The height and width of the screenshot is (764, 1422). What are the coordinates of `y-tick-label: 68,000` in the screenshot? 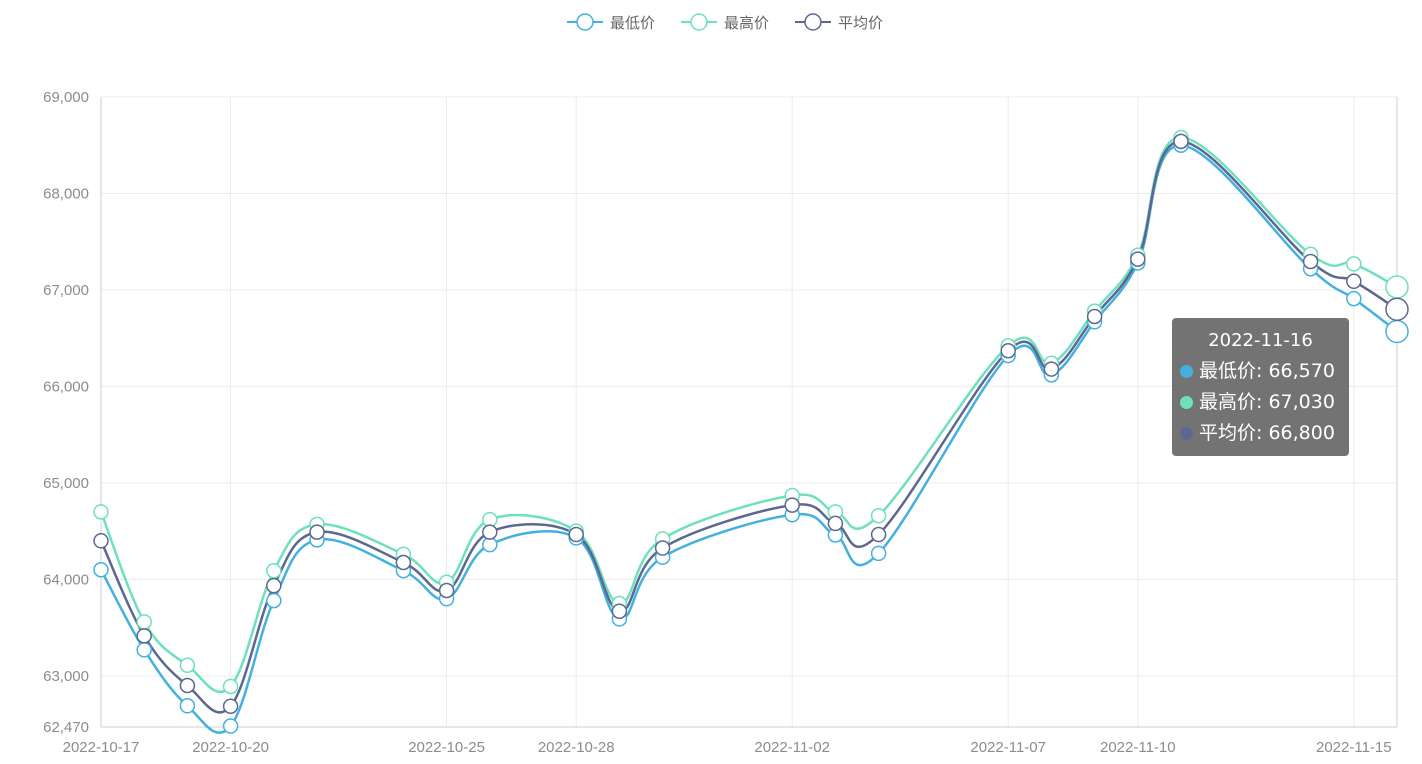 It's located at (66, 193).